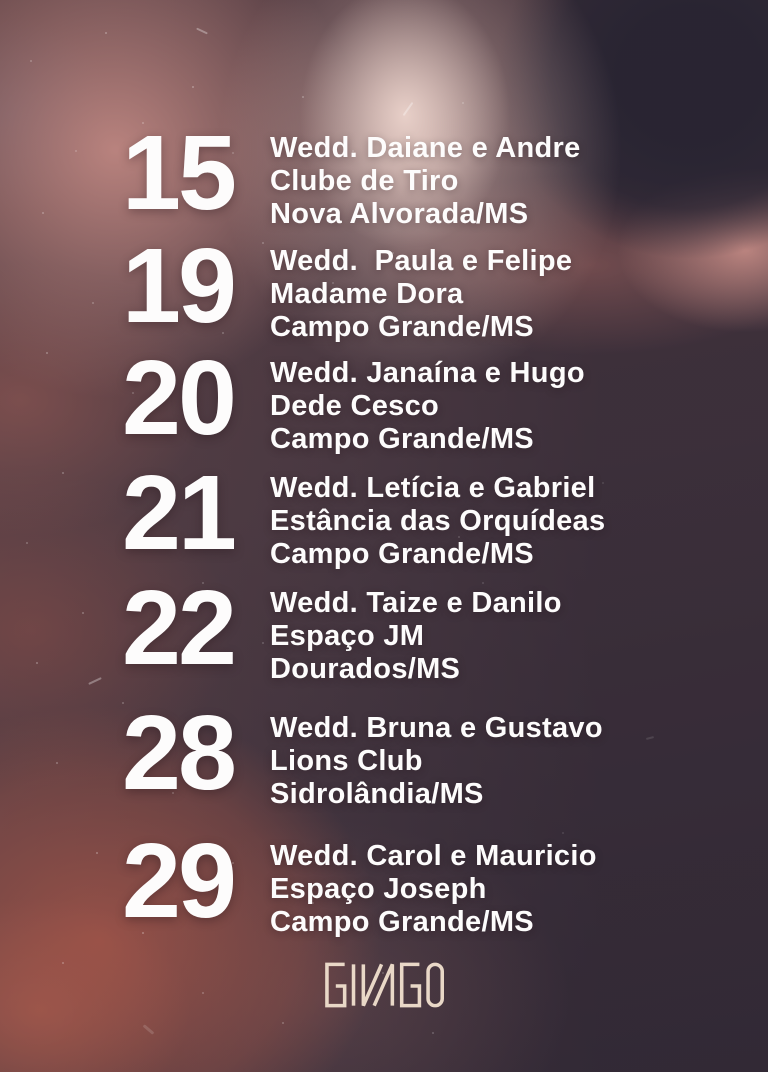 The width and height of the screenshot is (768, 1072). I want to click on event-title: Wedd. Carol e Mauricio, so click(433, 856).